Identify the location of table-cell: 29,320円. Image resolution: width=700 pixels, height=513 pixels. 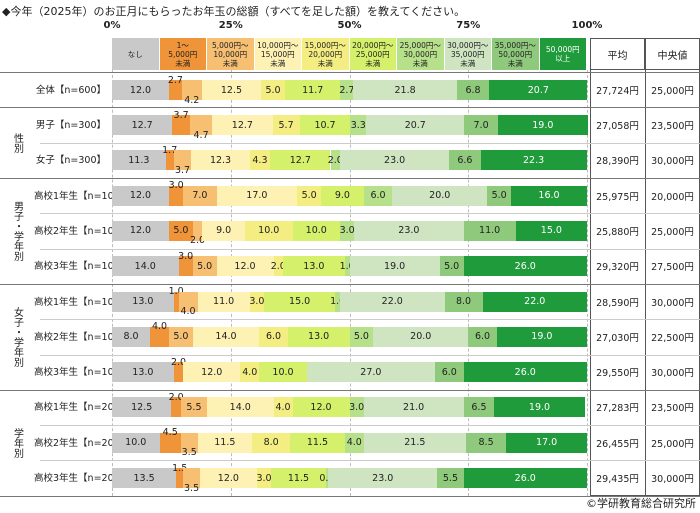
(617, 268).